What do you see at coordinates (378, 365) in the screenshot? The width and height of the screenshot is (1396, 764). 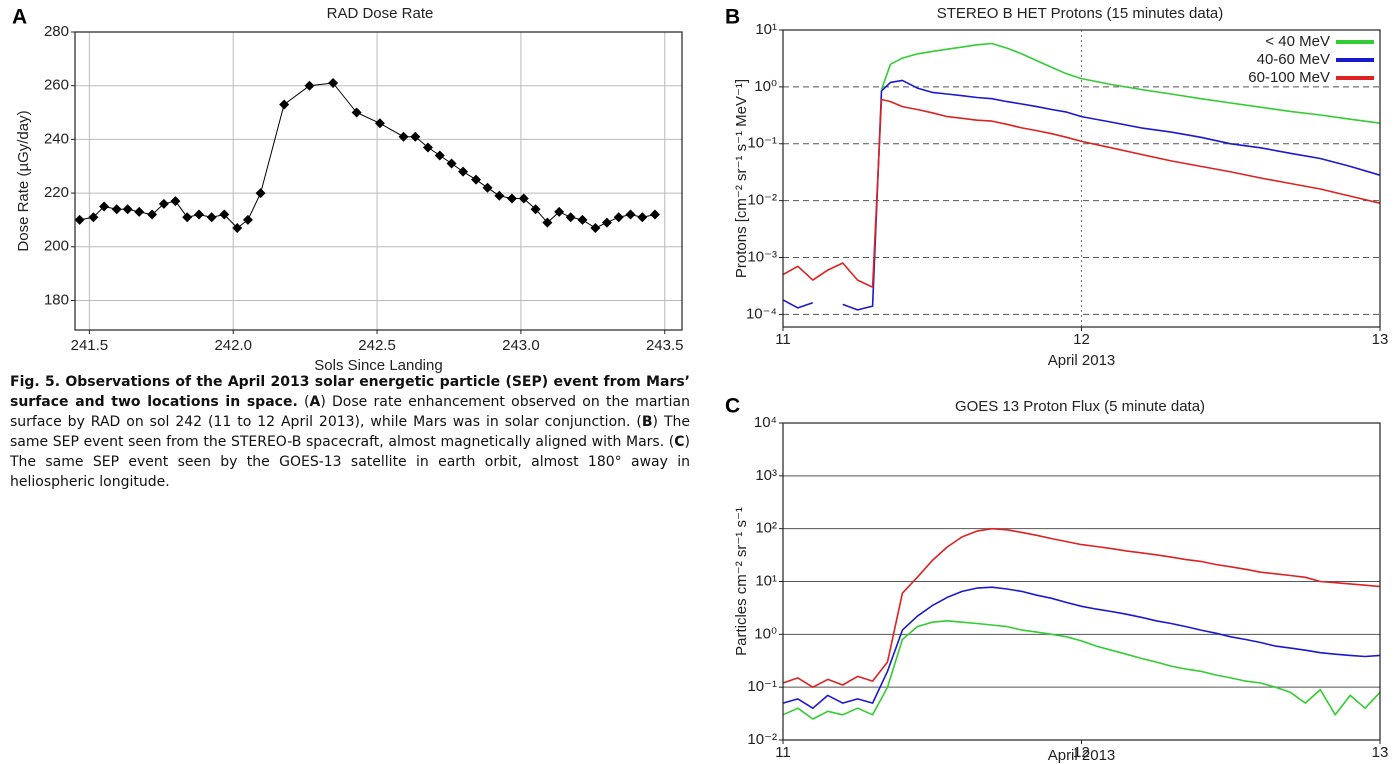 I see `x-axis-label: Sols Since Landing` at bounding box center [378, 365].